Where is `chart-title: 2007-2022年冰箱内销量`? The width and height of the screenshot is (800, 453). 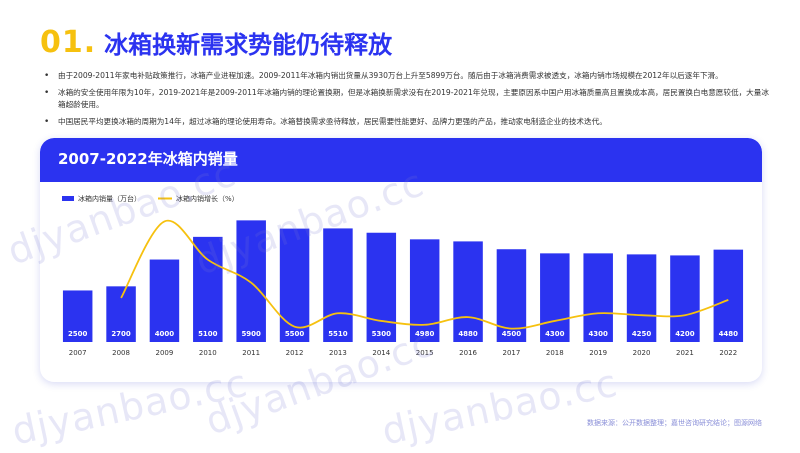 chart-title: 2007-2022年冰箱内销量 is located at coordinates (148, 159).